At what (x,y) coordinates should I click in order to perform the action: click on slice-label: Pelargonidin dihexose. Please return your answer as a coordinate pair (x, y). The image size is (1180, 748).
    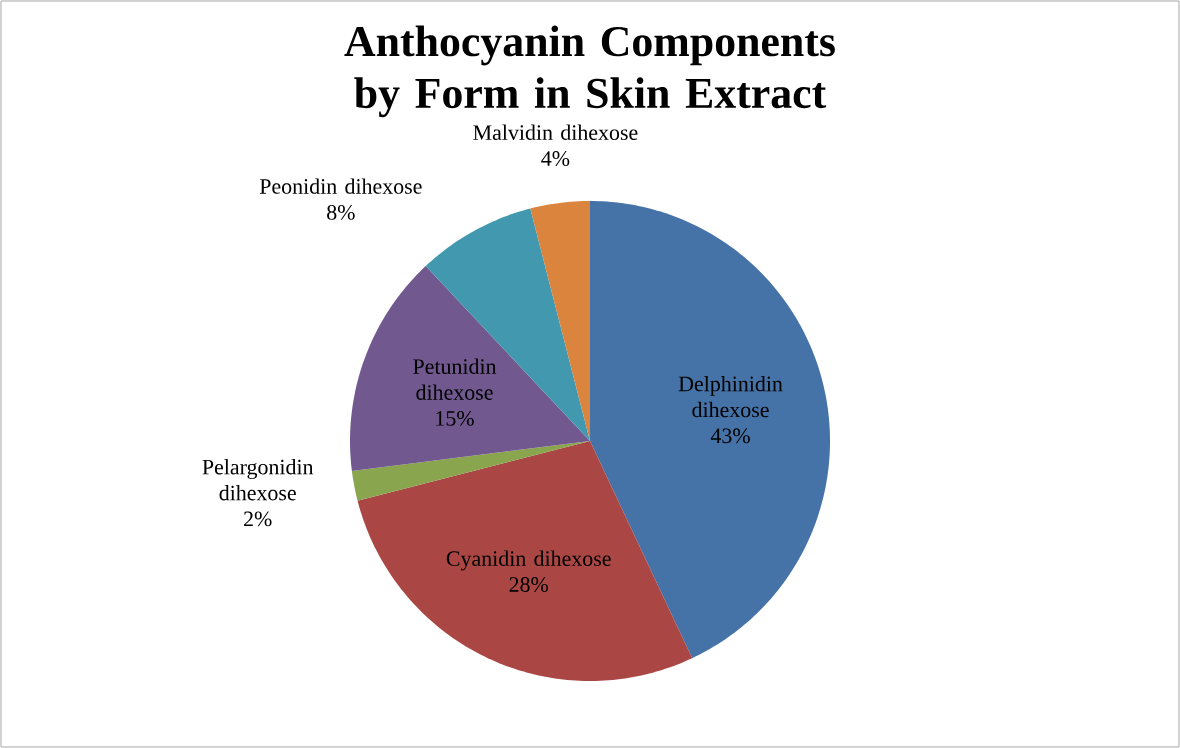
    Looking at the image, I should click on (258, 480).